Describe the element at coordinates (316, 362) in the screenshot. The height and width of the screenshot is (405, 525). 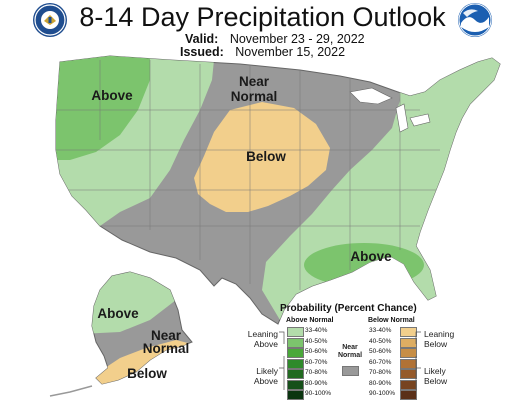
I see `legend-above-range-label: 60-70%` at that location.